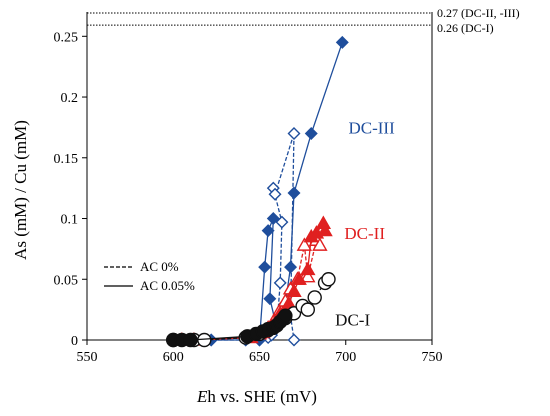  Describe the element at coordinates (432, 357) in the screenshot. I see `x-tick-label-4: 750` at that location.